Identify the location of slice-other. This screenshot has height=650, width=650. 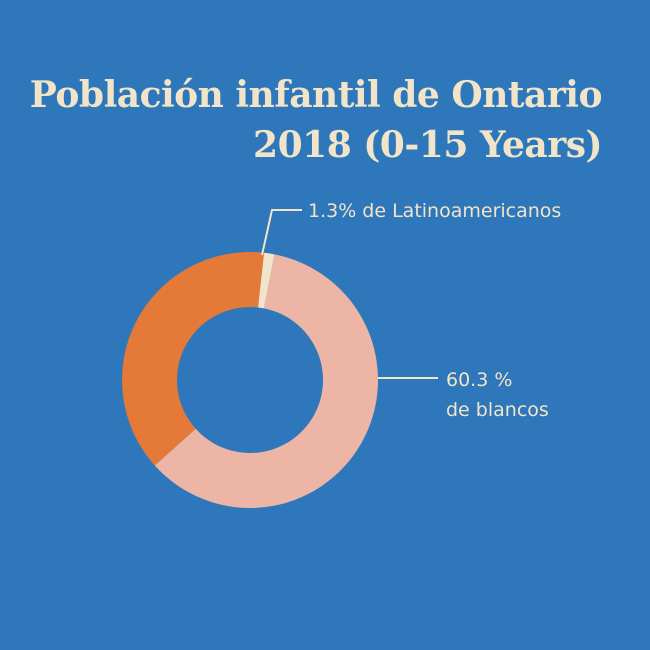
(193, 359).